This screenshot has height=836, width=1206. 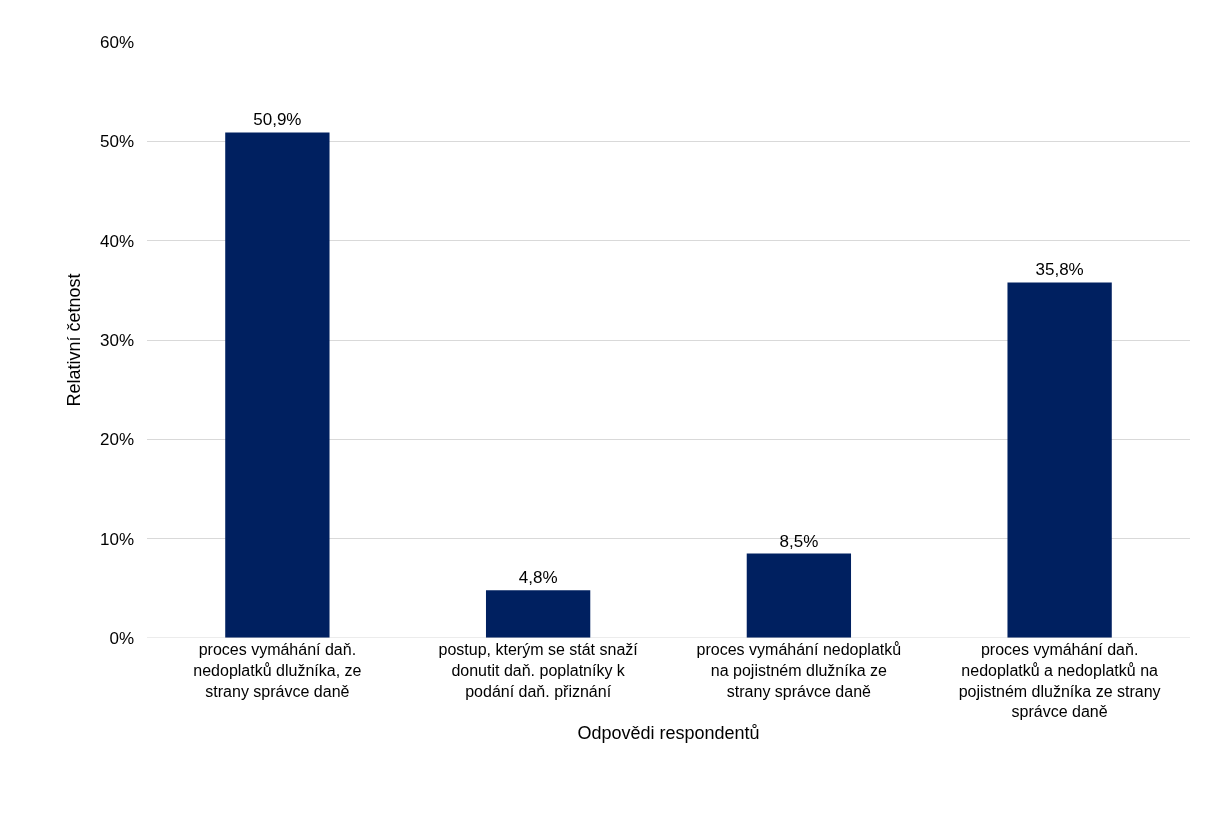 What do you see at coordinates (277, 120) in the screenshot?
I see `data-label: 50,9%` at bounding box center [277, 120].